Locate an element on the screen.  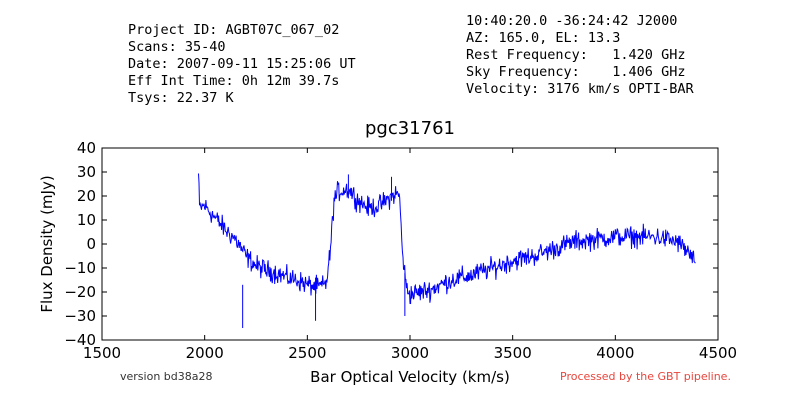
project-id-line: Project ID: AGBT07C_067_02 is located at coordinates (234, 30).